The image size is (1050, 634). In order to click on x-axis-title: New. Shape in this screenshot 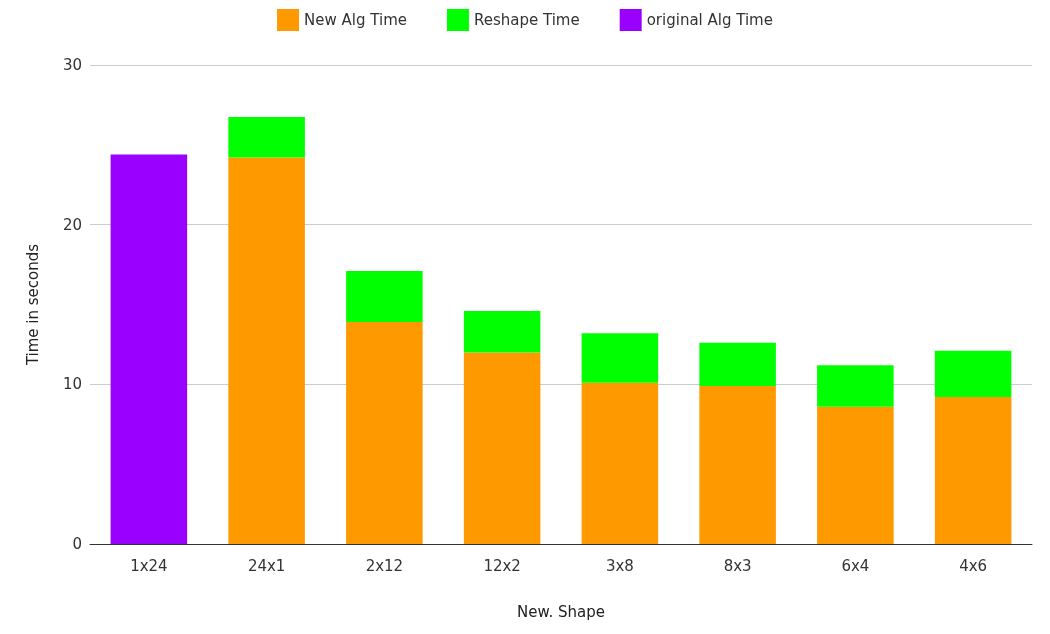, I will do `click(561, 611)`.